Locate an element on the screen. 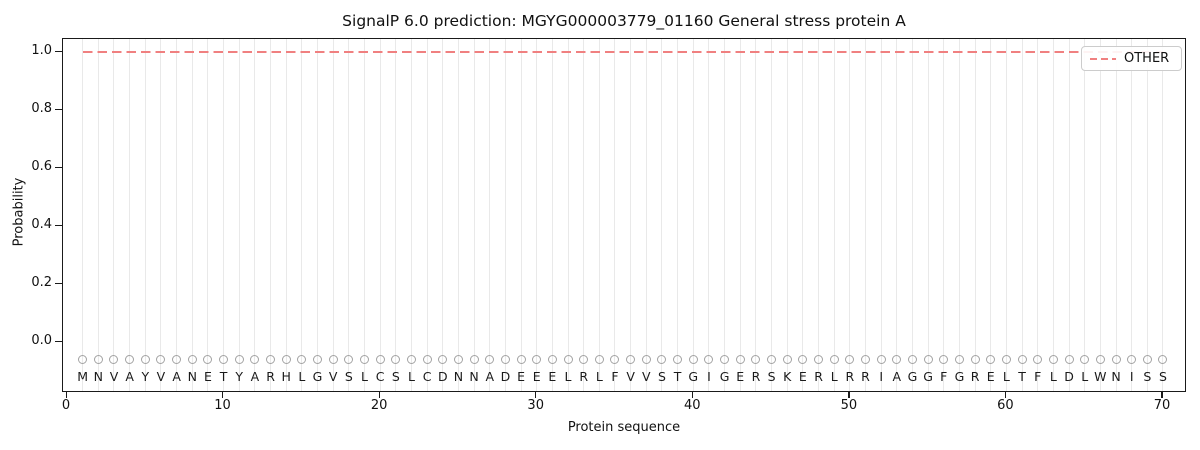 This screenshot has width=1200, height=450. residue-letter: H is located at coordinates (286, 376).